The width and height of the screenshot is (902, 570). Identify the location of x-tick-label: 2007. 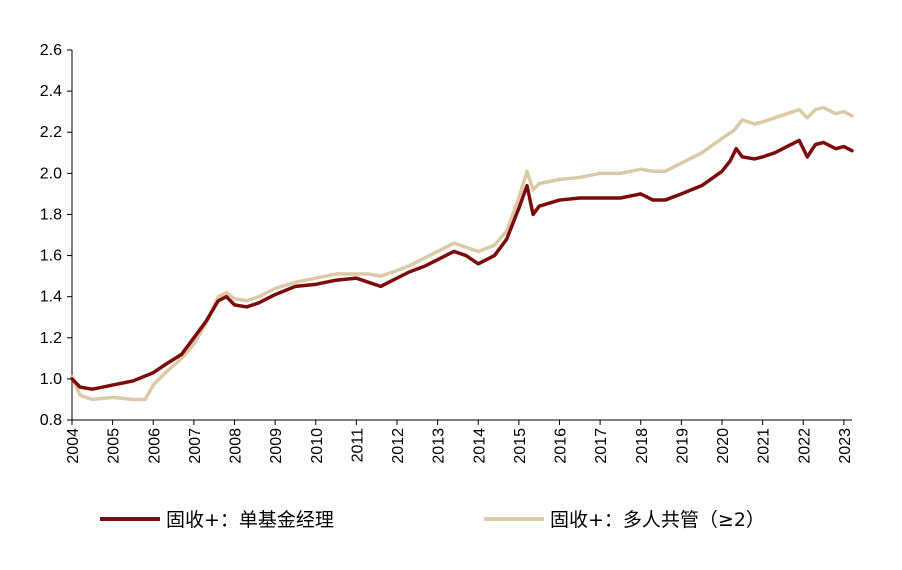
(195, 446).